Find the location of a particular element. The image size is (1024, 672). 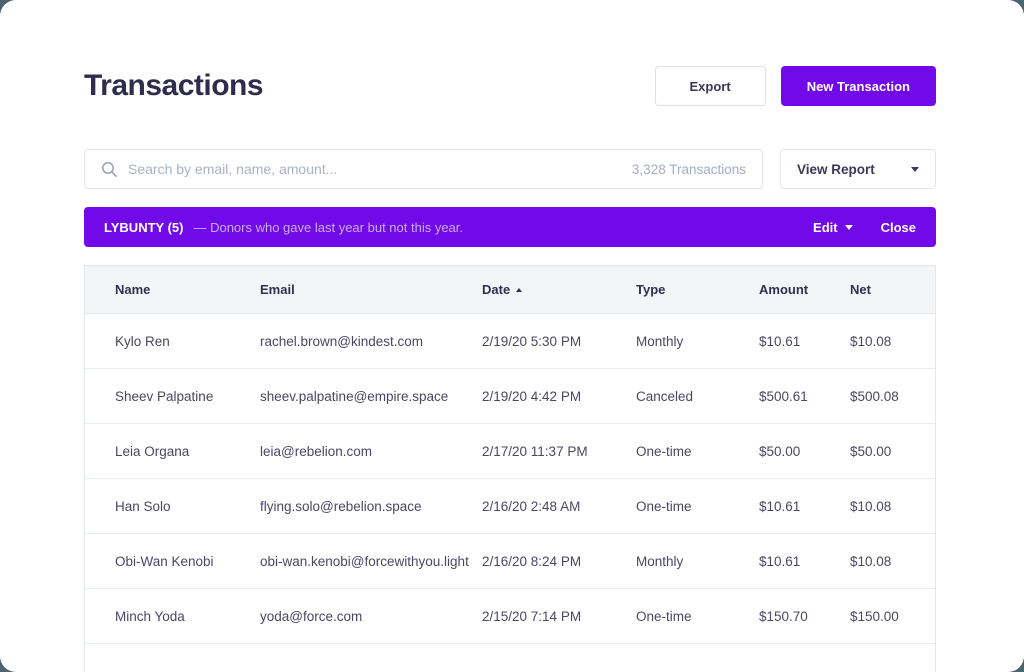

toolbar: 3,328 Transactions View Report is located at coordinates (510, 169).